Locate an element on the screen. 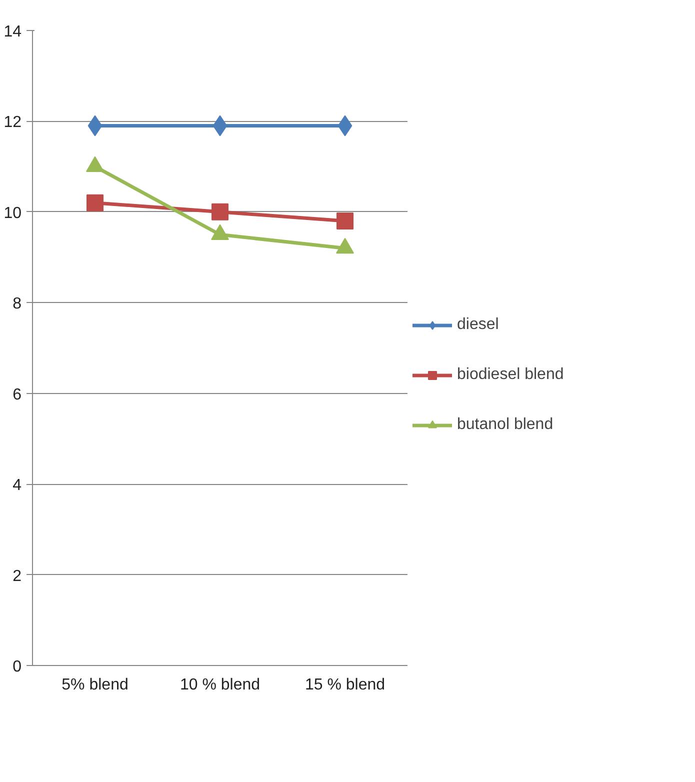 The width and height of the screenshot is (695, 782). legend-label: biodiesel blend is located at coordinates (510, 375).